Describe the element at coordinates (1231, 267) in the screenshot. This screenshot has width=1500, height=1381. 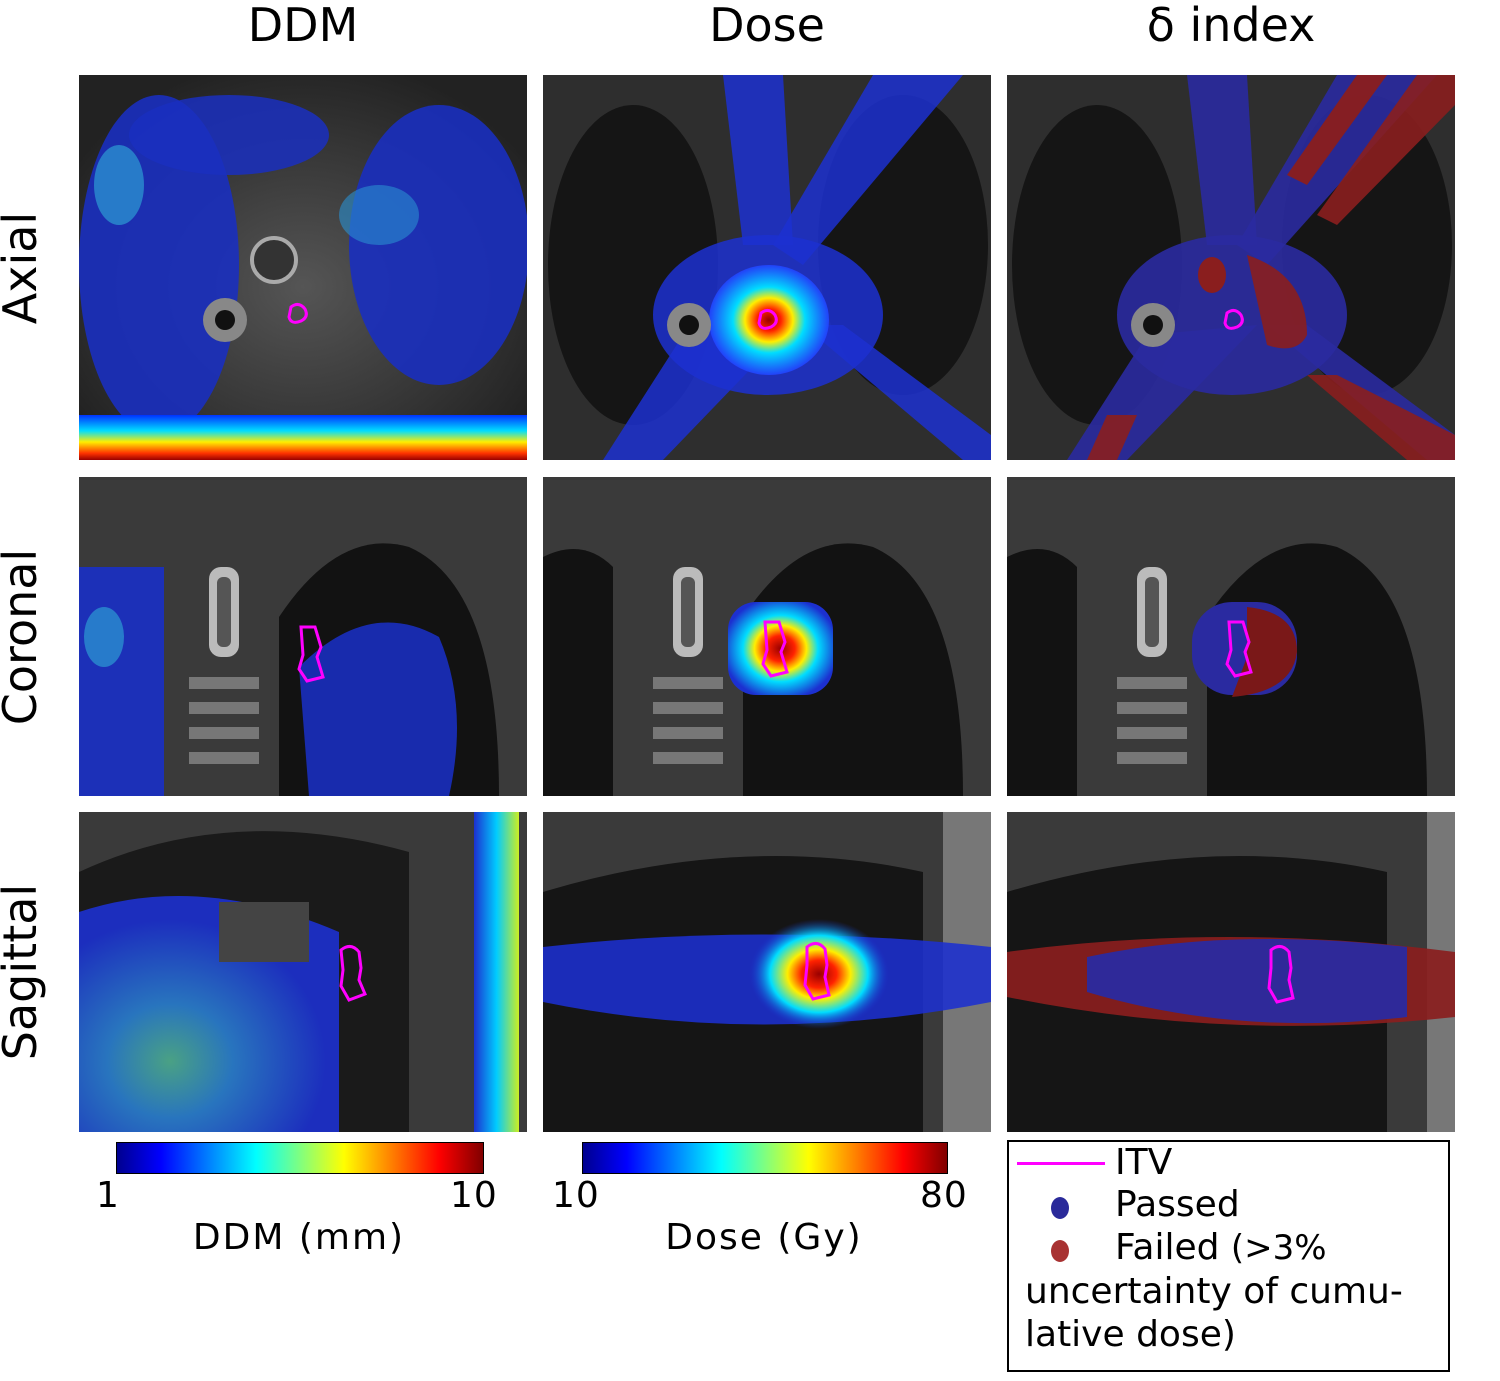
I see `axial-delta-index-image` at that location.